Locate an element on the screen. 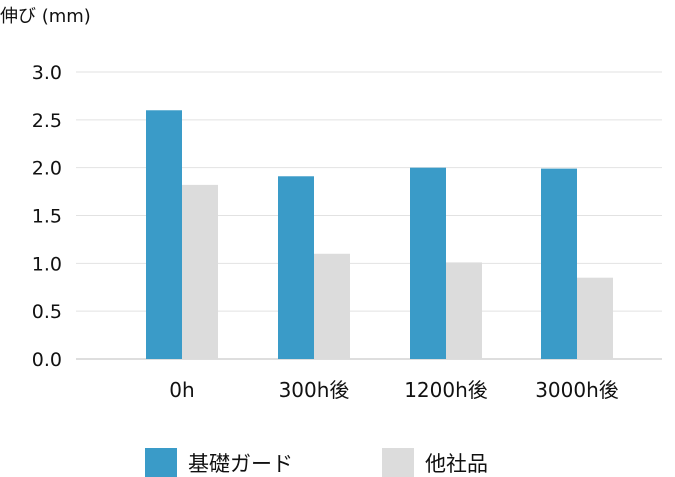 Image resolution: width=675 pixels, height=477 pixels. y-tick-label: 1.0 is located at coordinates (47, 264).